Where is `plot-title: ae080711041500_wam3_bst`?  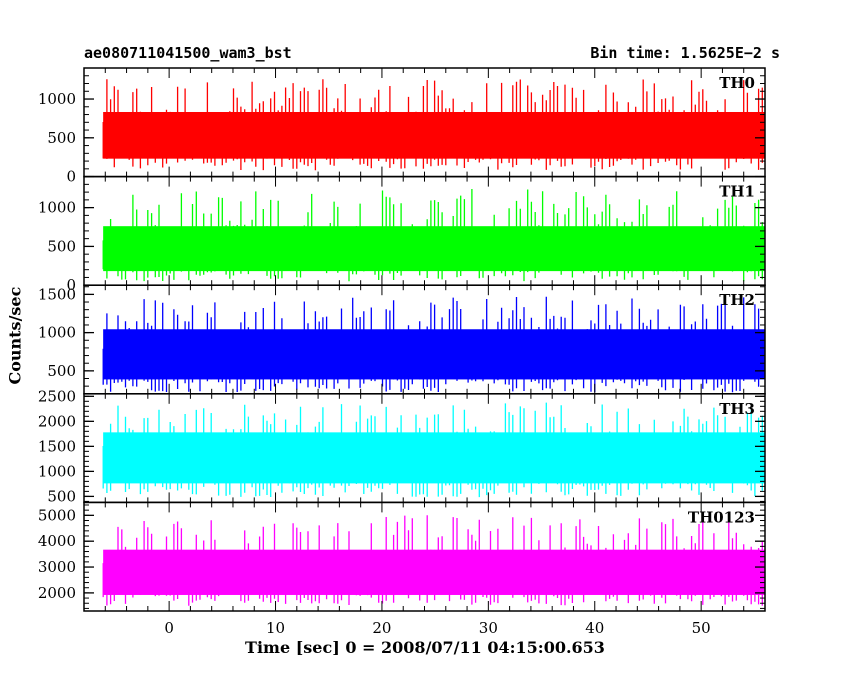
plot-title: ae080711041500_wam3_bst is located at coordinates (188, 53).